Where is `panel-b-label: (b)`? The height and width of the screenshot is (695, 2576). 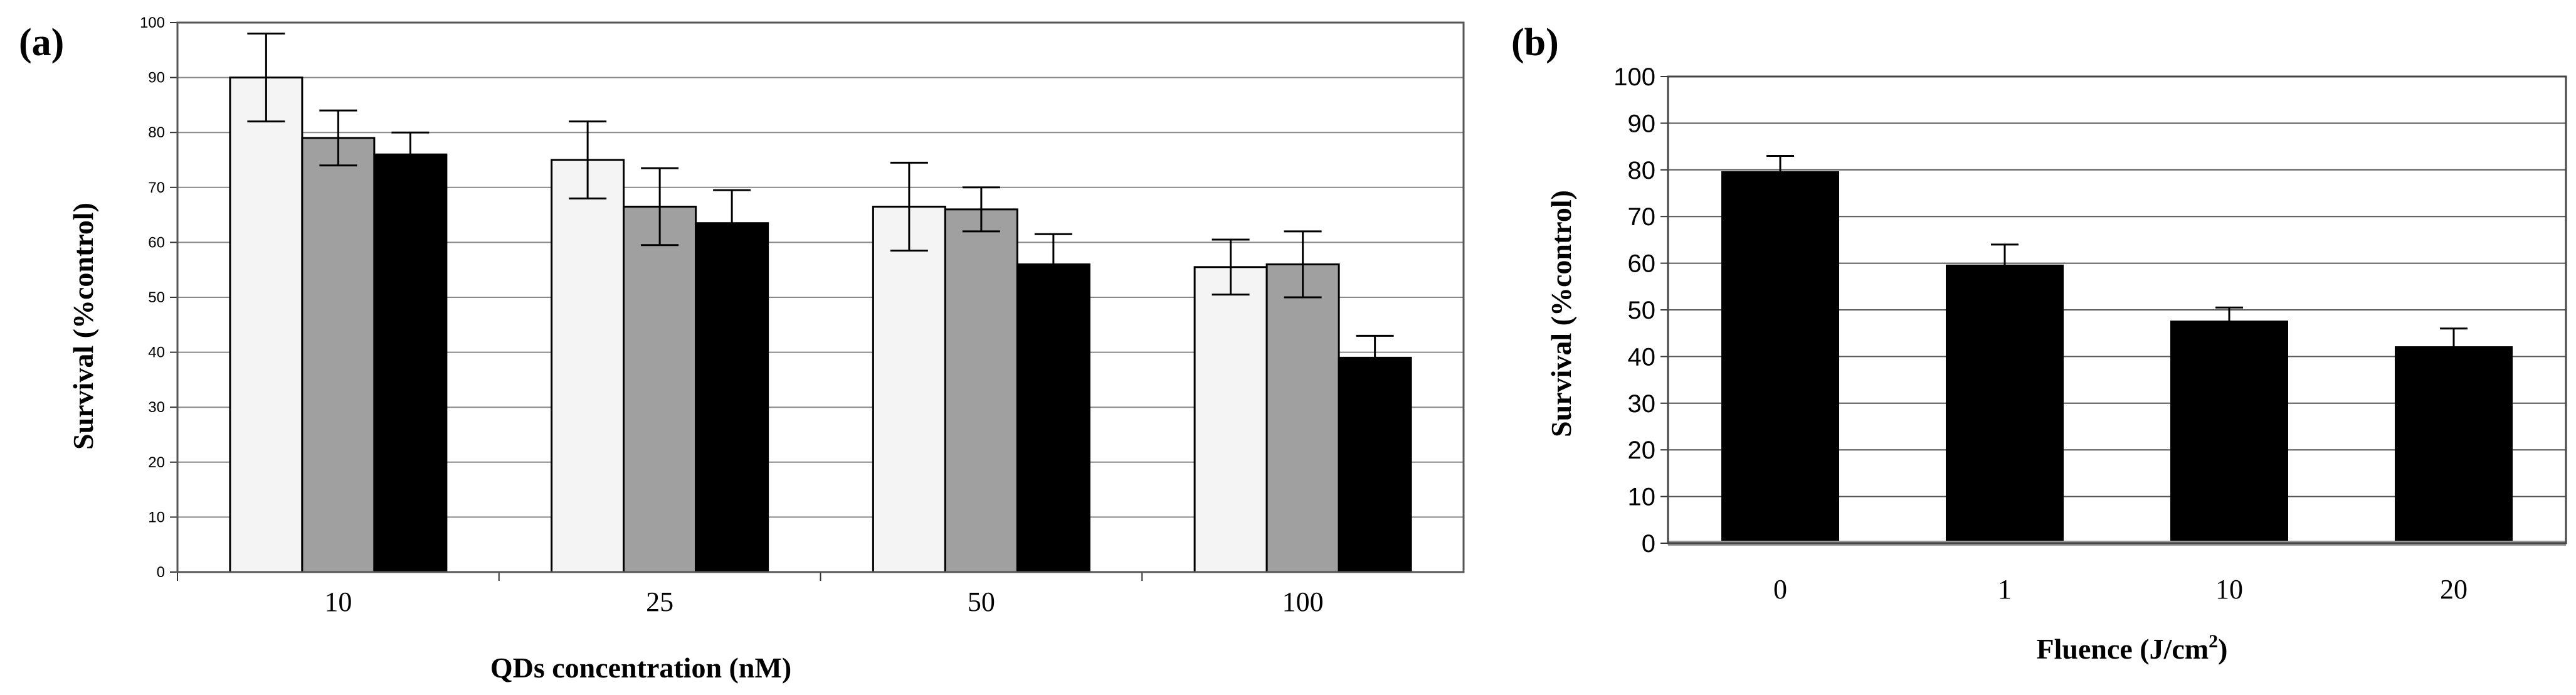
panel-b-label: (b) is located at coordinates (1535, 43).